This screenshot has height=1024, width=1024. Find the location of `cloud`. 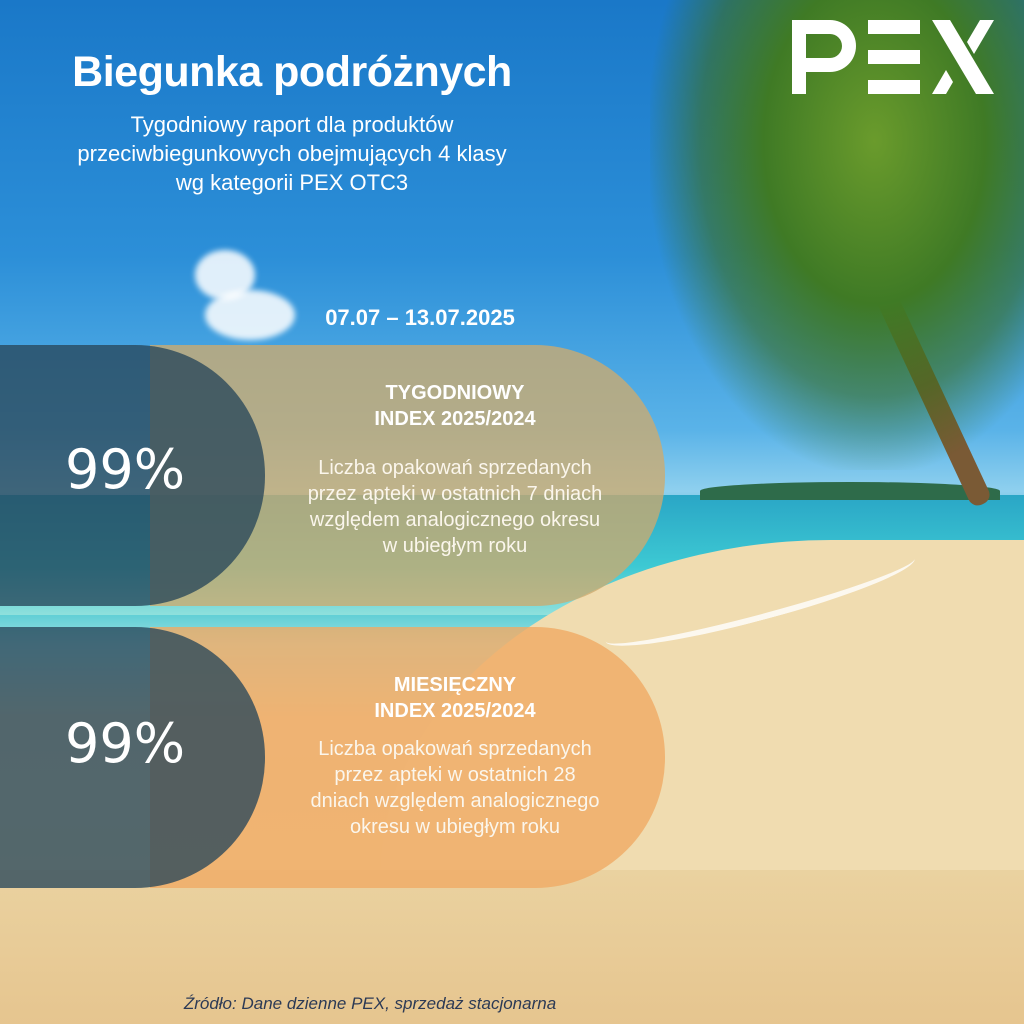

cloud is located at coordinates (250, 315).